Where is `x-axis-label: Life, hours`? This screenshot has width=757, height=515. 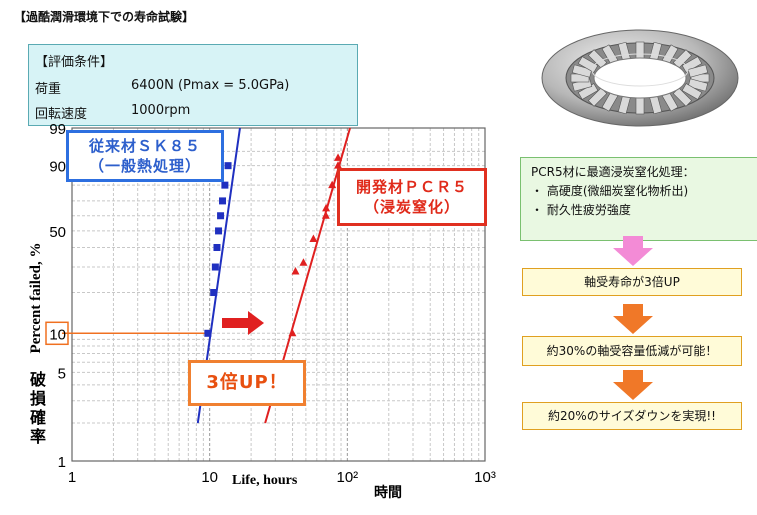 x-axis-label: Life, hours is located at coordinates (265, 480).